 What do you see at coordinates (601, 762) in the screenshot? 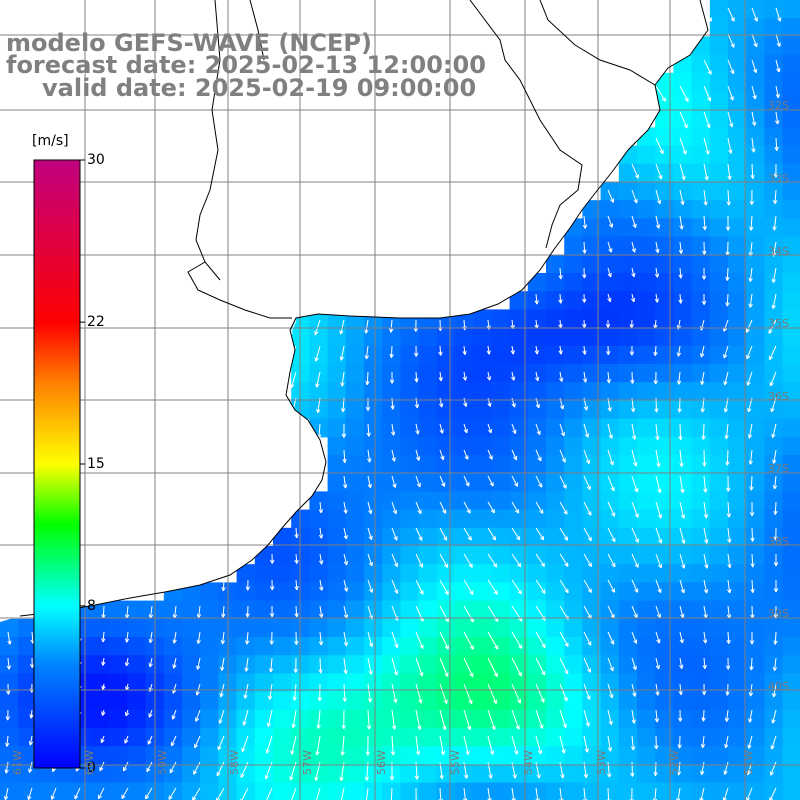
I see `longitude-label: 53W` at bounding box center [601, 762].